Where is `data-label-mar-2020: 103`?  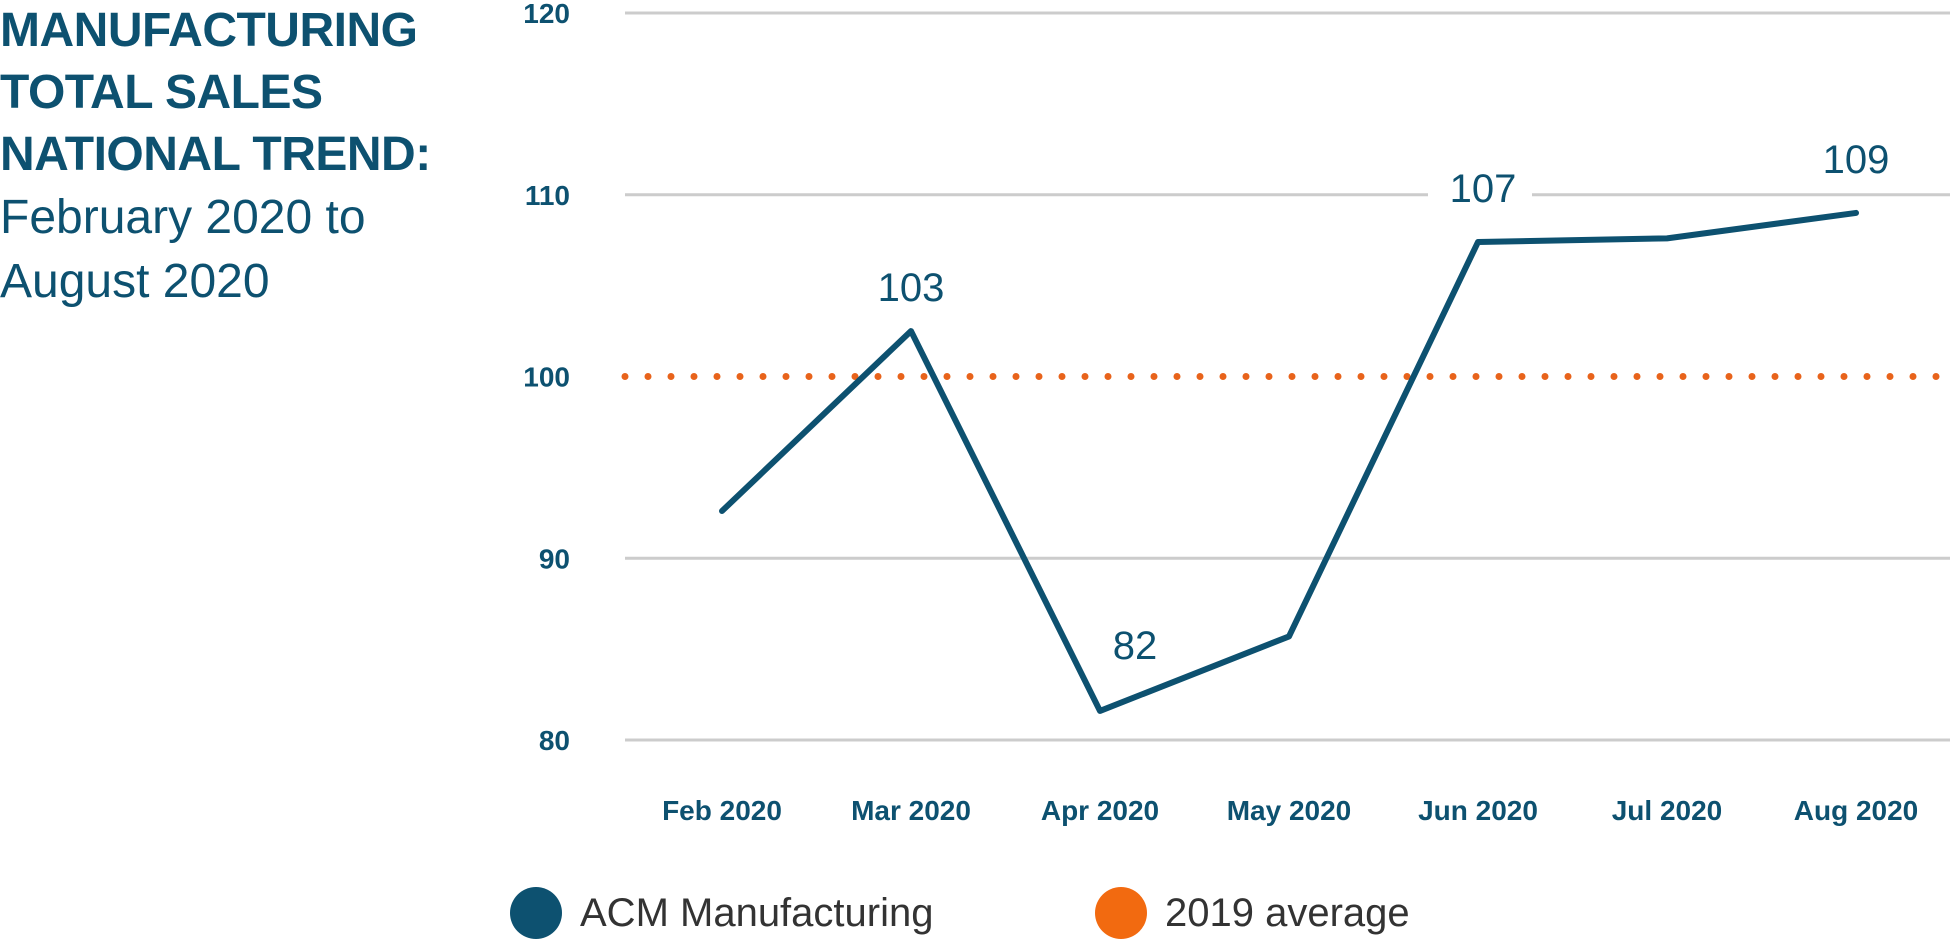
data-label-mar-2020: 103 is located at coordinates (911, 288).